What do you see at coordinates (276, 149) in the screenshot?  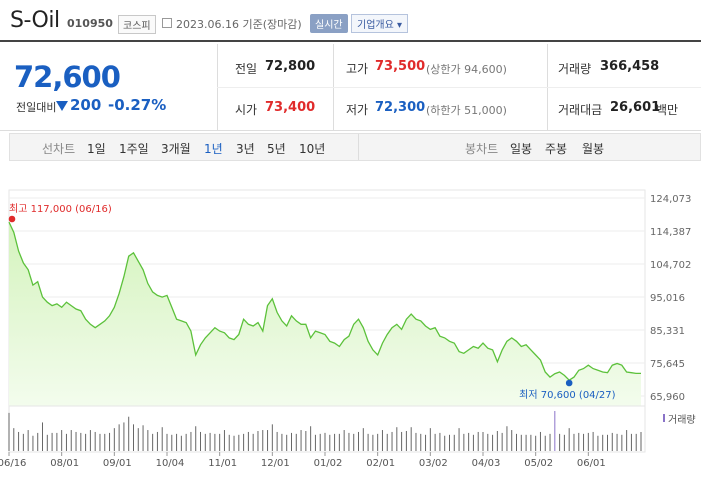 I see `tab-5year: 5년` at bounding box center [276, 149].